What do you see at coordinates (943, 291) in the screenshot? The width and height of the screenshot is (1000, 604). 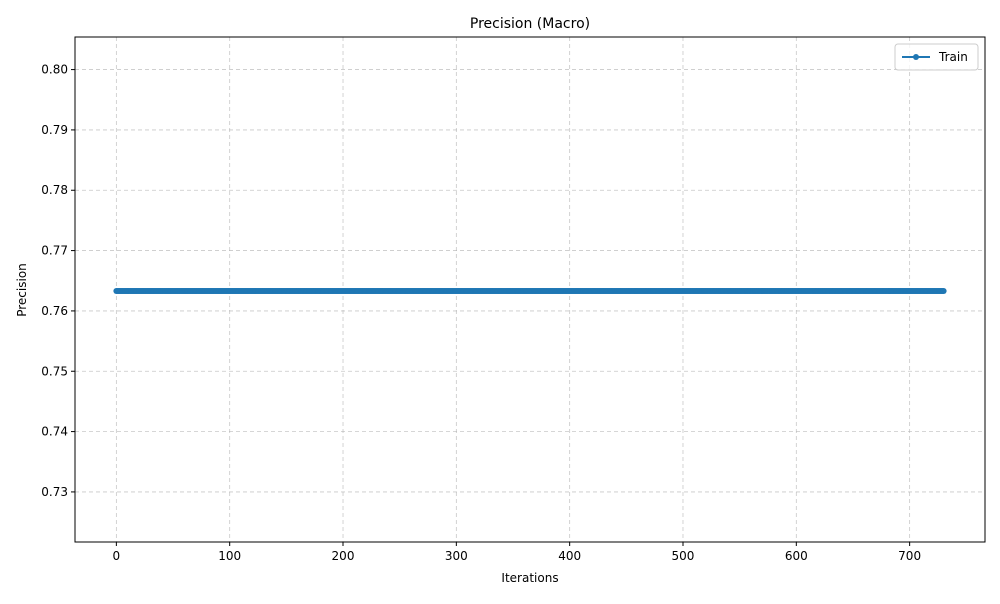 I see `data-point` at bounding box center [943, 291].